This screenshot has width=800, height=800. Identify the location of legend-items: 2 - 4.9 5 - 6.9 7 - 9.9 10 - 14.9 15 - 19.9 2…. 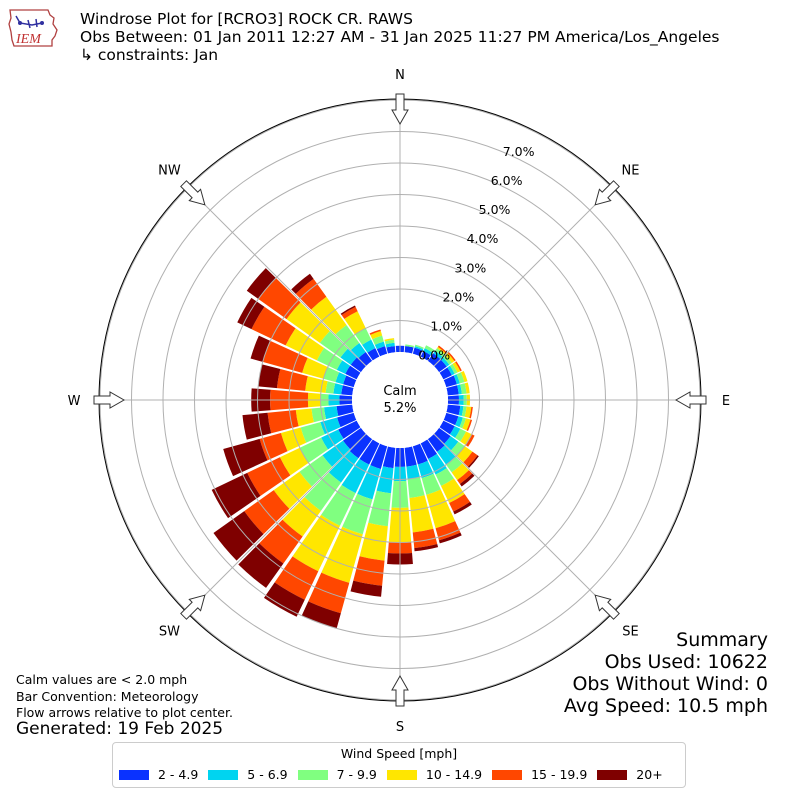
(396, 774).